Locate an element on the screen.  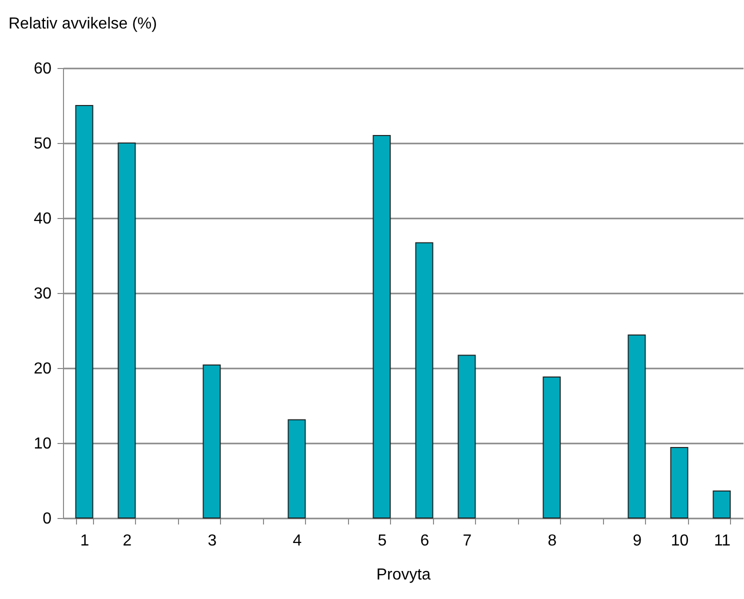
x-tick-label: 9 is located at coordinates (637, 541).